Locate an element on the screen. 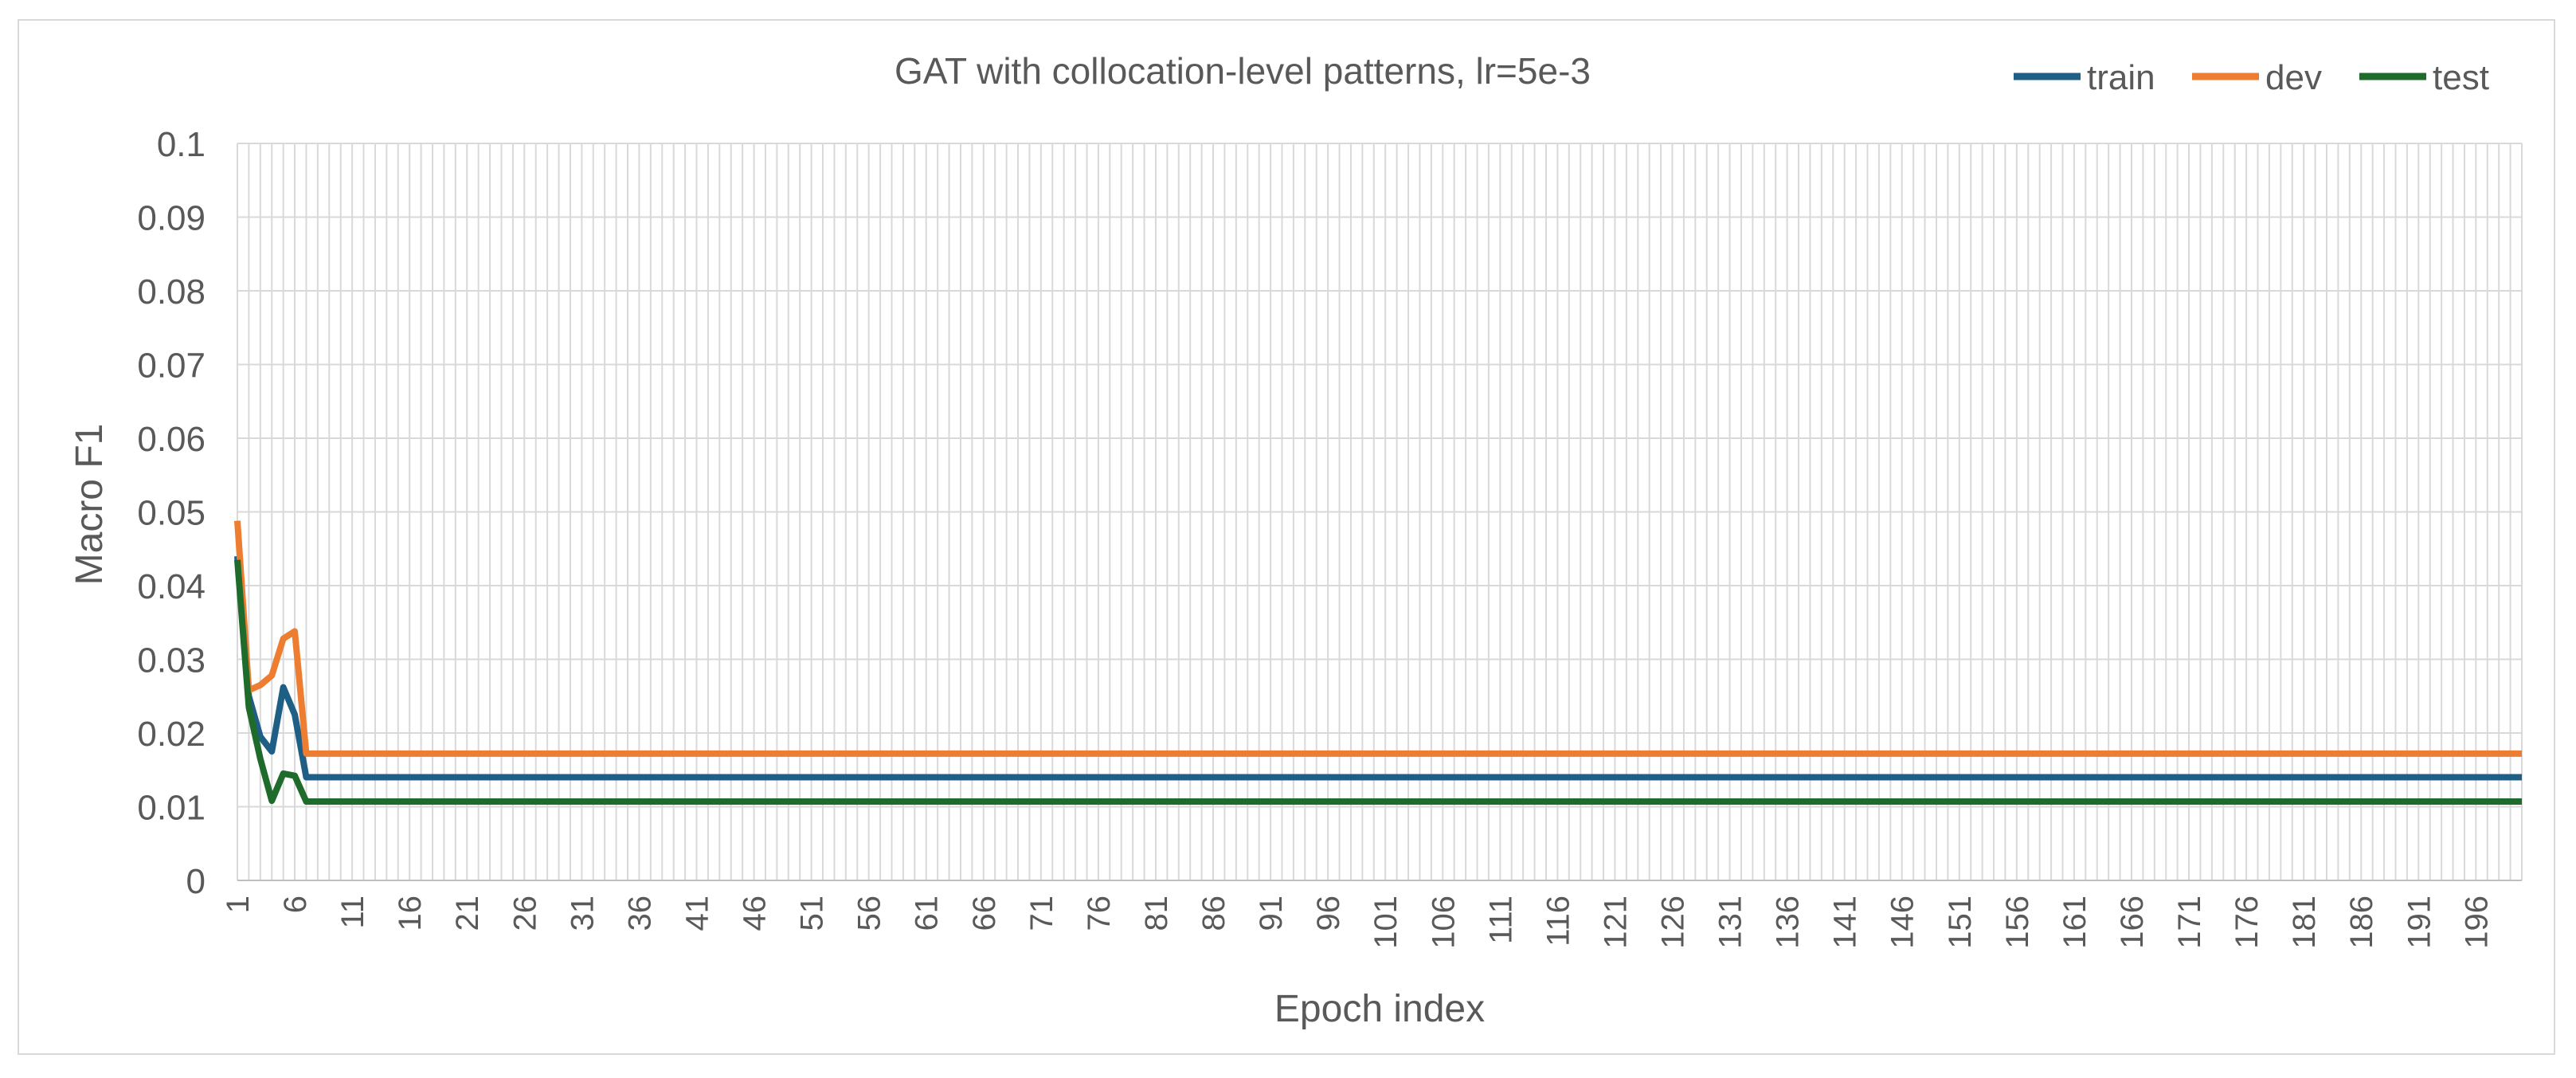  x-tick-label: 26 is located at coordinates (524, 913).